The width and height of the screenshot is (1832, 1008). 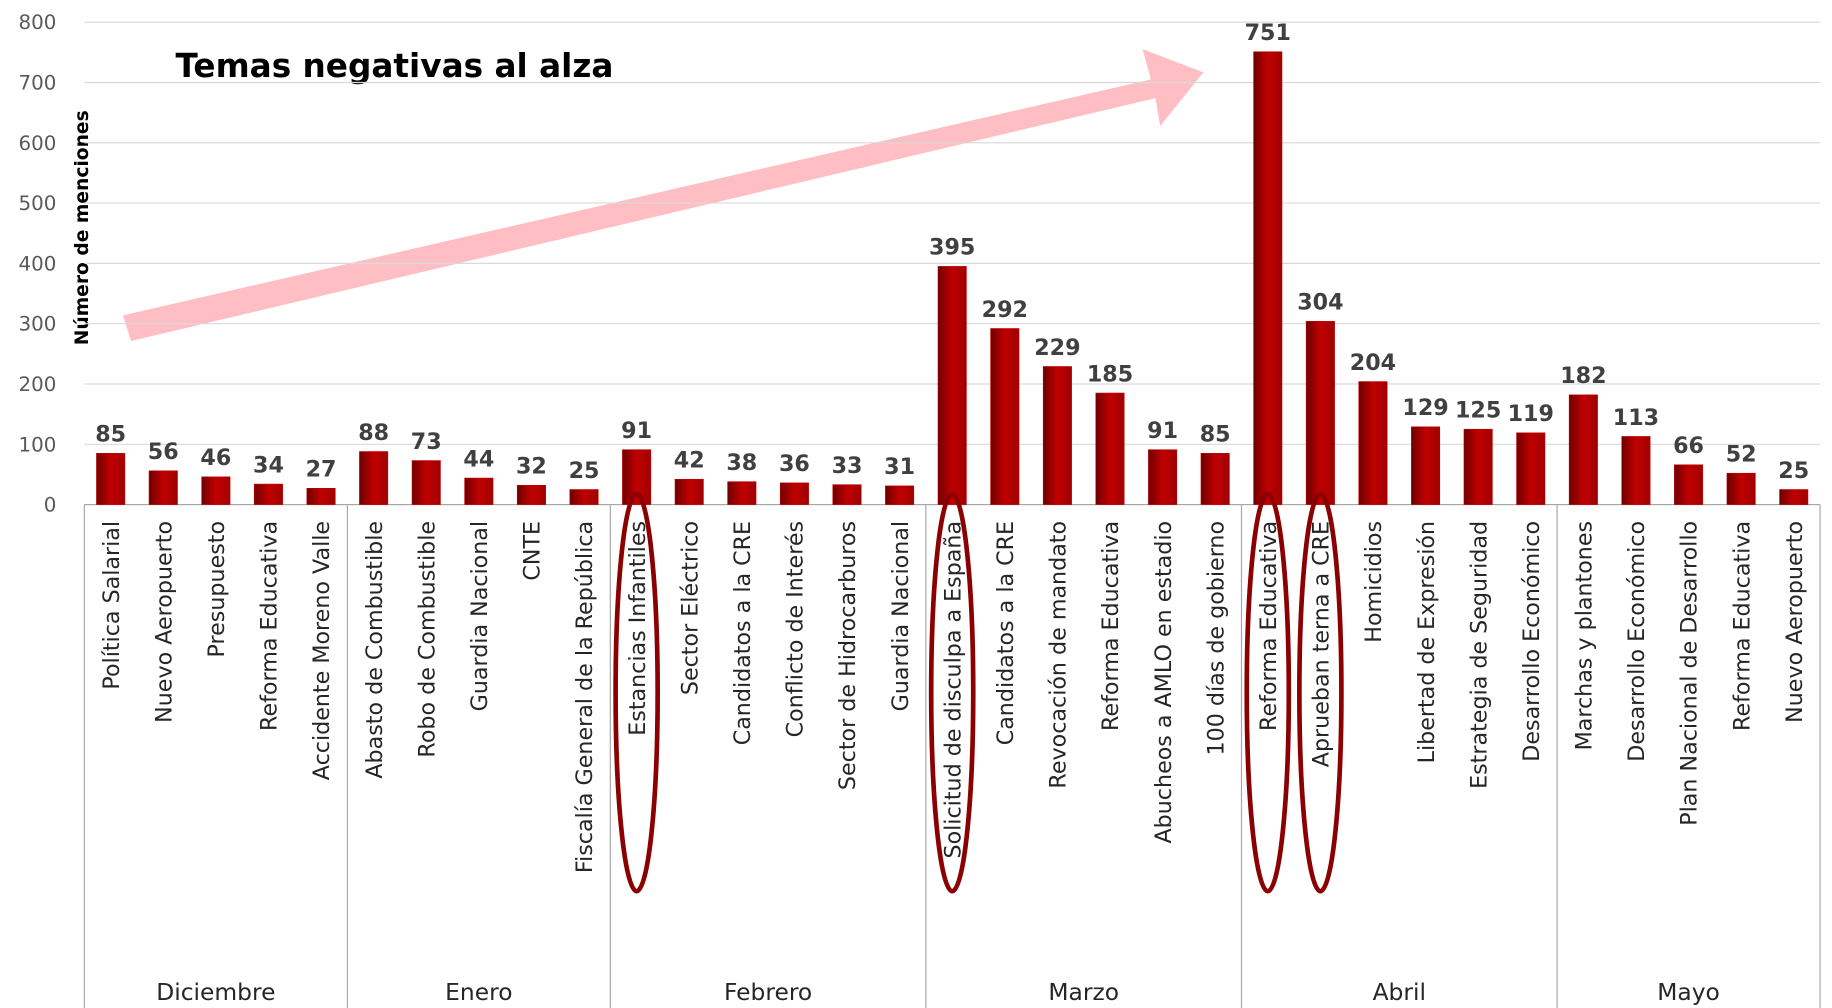 I want to click on x-tick-label: Estrategia de Seguridad, so click(x=1479, y=655).